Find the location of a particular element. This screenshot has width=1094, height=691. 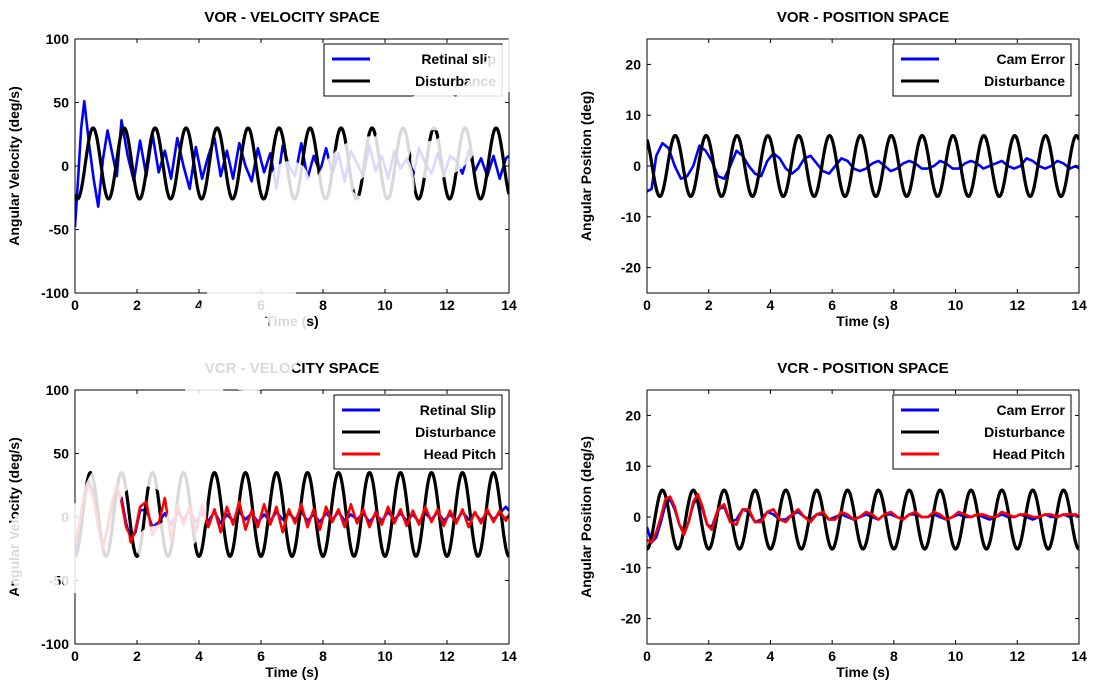

legend-box is located at coordinates (982, 70).